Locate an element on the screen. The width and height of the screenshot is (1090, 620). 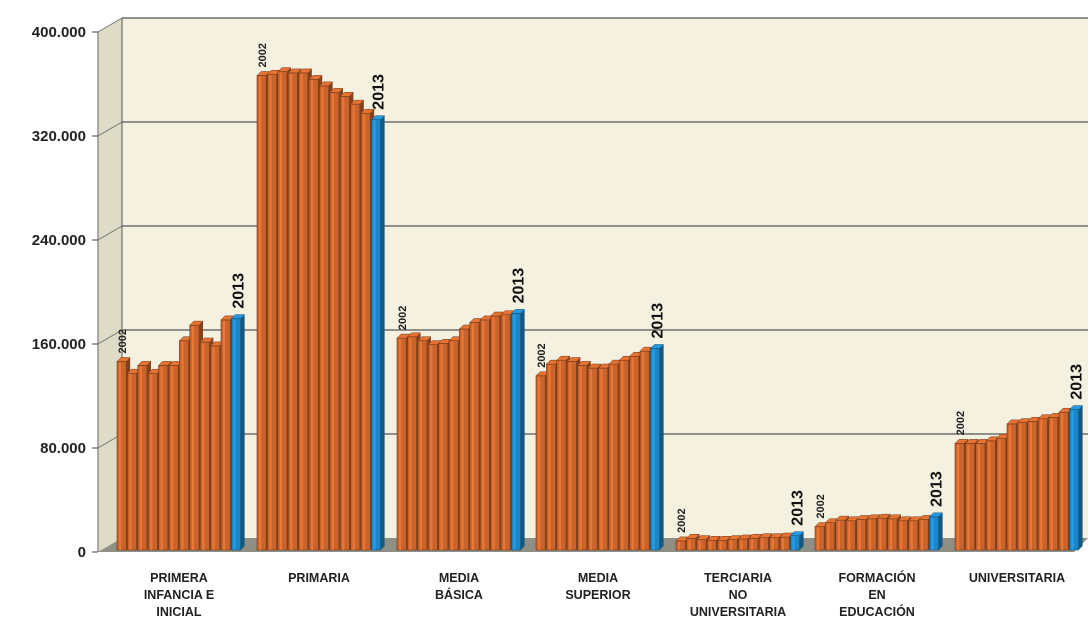
category-label: BÁSICA is located at coordinates (459, 594).